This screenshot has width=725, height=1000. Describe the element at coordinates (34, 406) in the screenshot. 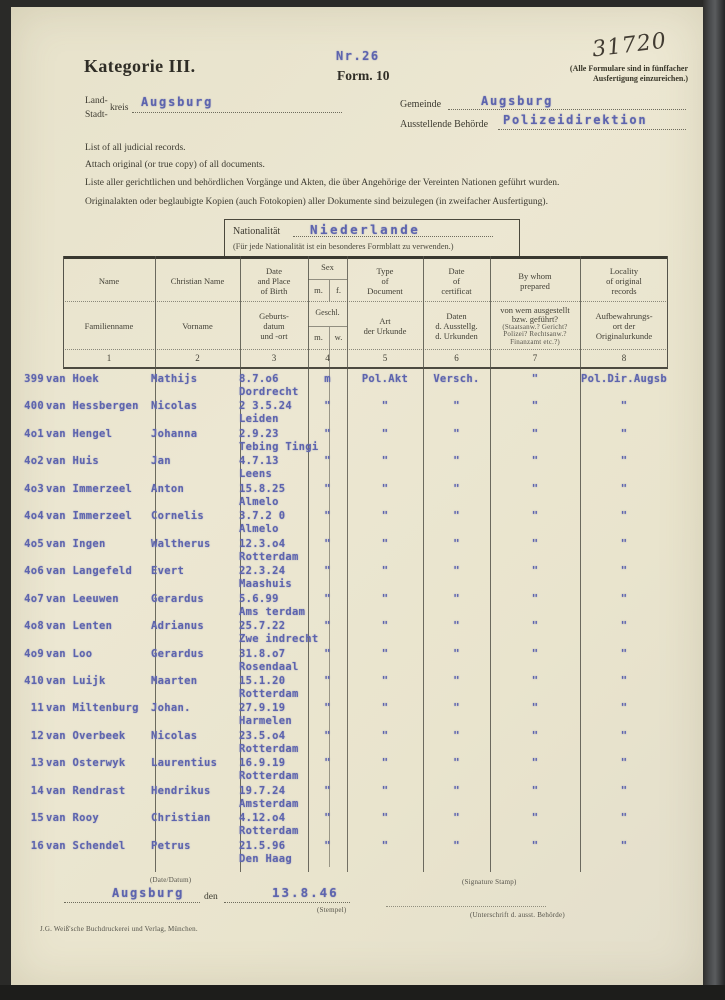

I see `row-number: 400` at that location.